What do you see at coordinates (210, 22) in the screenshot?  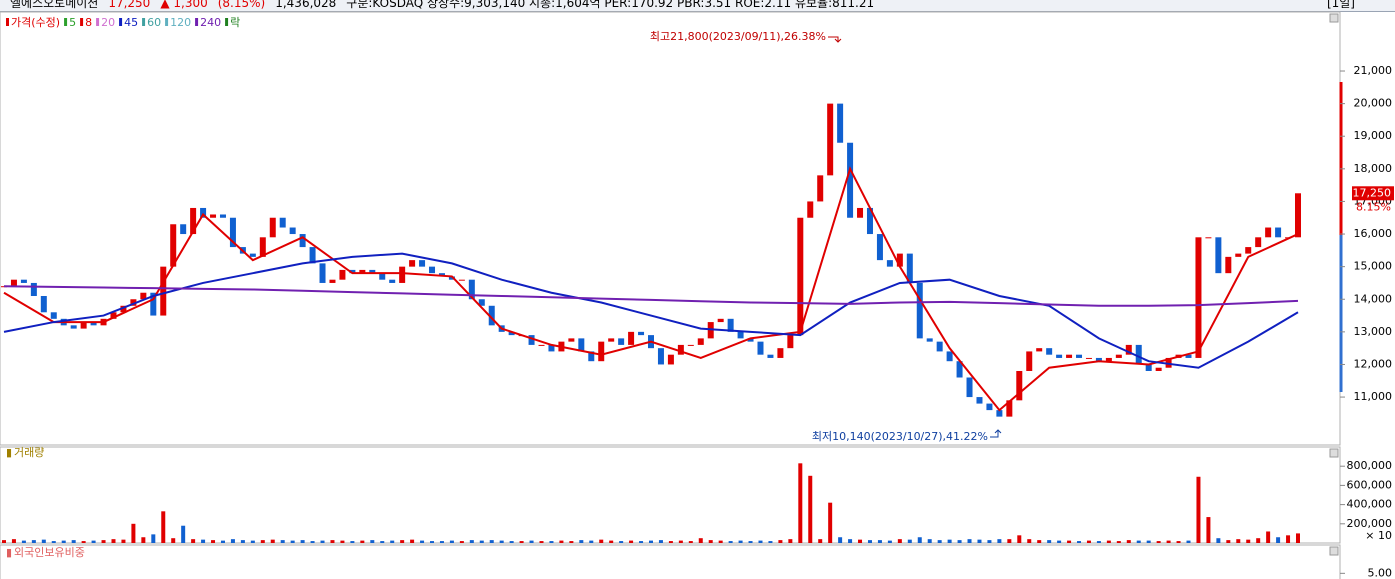 I see `legend-label: 240` at bounding box center [210, 22].